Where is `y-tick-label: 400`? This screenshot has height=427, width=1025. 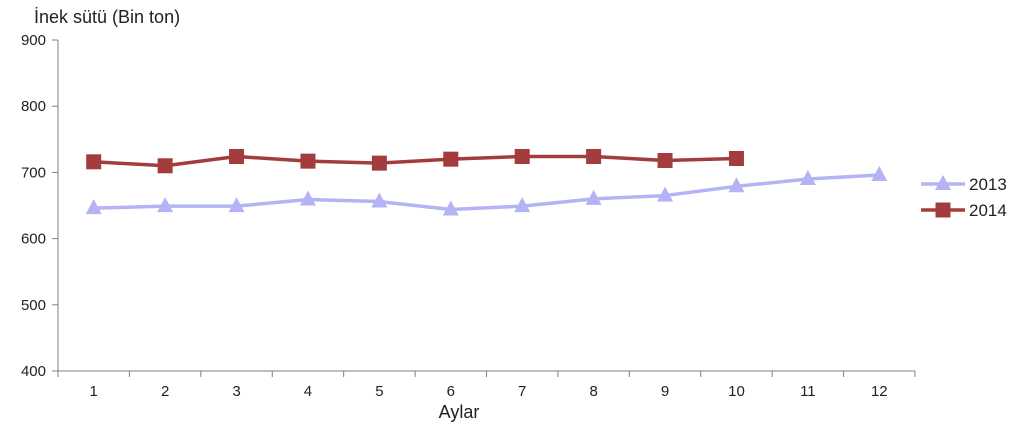 y-tick-label: 400 is located at coordinates (33, 371).